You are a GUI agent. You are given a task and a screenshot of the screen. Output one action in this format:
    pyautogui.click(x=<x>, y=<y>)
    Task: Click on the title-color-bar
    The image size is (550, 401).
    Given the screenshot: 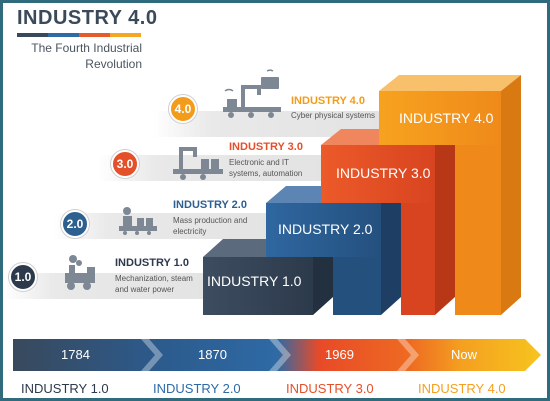 What is the action you would take?
    pyautogui.click(x=79, y=35)
    